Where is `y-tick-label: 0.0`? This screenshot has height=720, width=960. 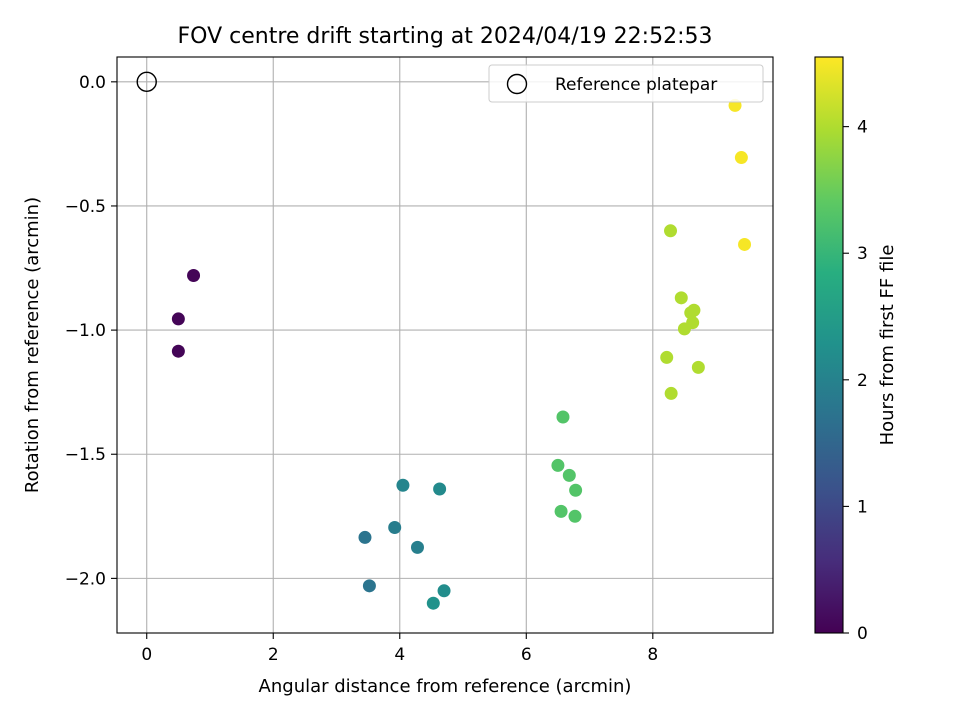 y-tick-label: 0.0 is located at coordinates (92, 83).